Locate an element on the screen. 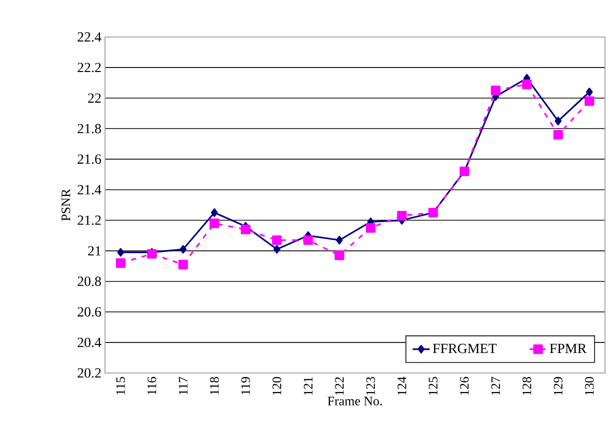 Image resolution: width=615 pixels, height=445 pixels. x-tick-label: 130 is located at coordinates (589, 386).